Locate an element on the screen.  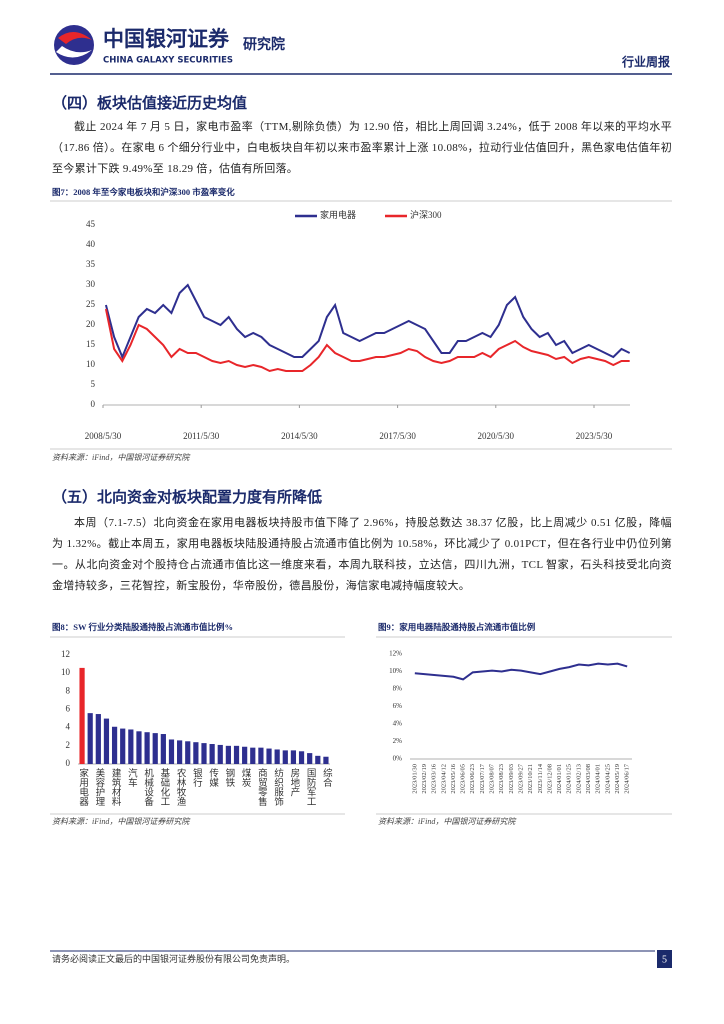
x-tick-label: 煤炭 is located at coordinates (246, 777).